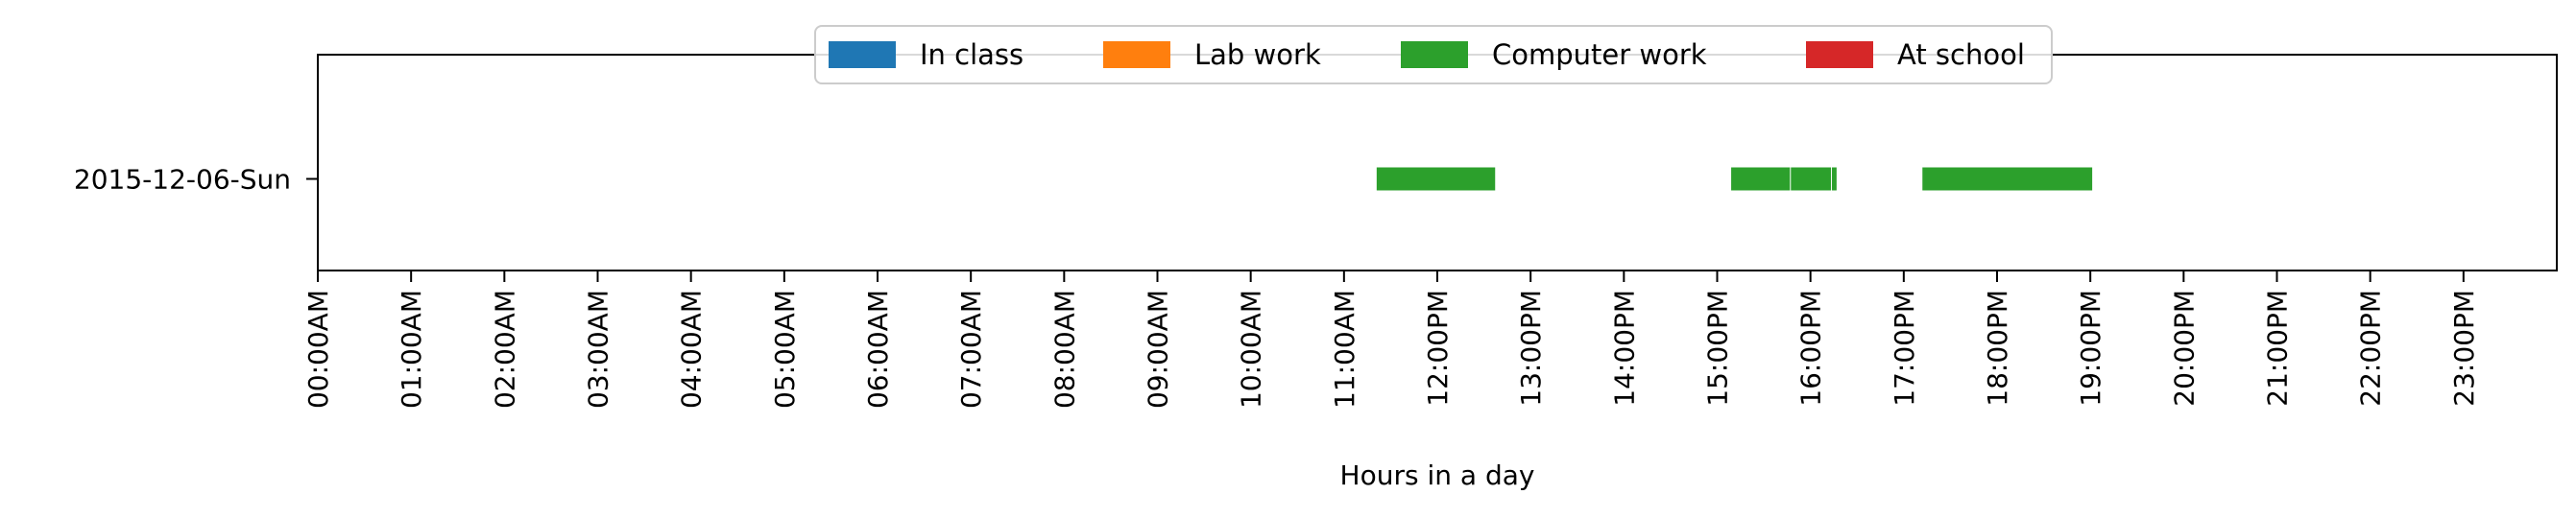  What do you see at coordinates (1599, 54) in the screenshot?
I see `legend-label: Computer work` at bounding box center [1599, 54].